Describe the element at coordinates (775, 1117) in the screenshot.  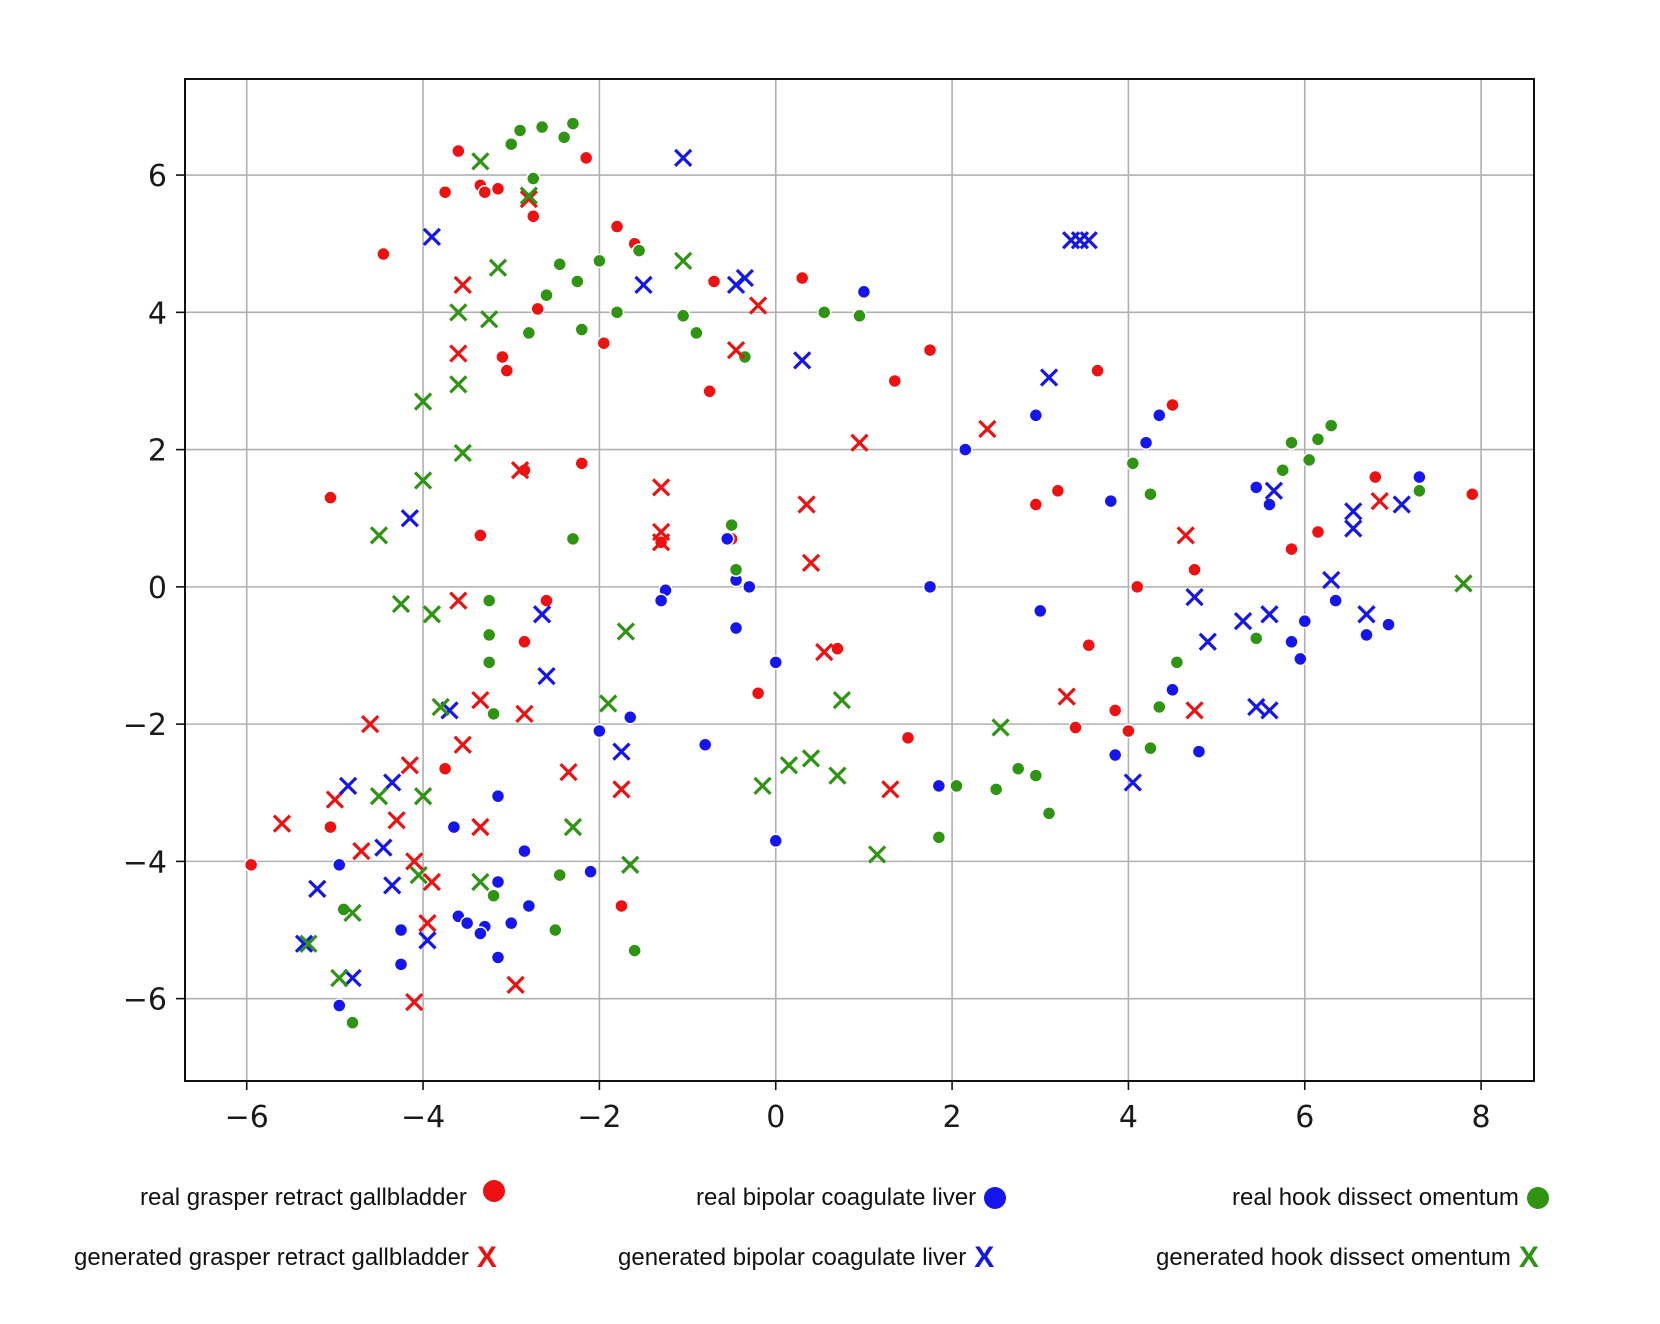
I see `x-tick-label: 0` at that location.